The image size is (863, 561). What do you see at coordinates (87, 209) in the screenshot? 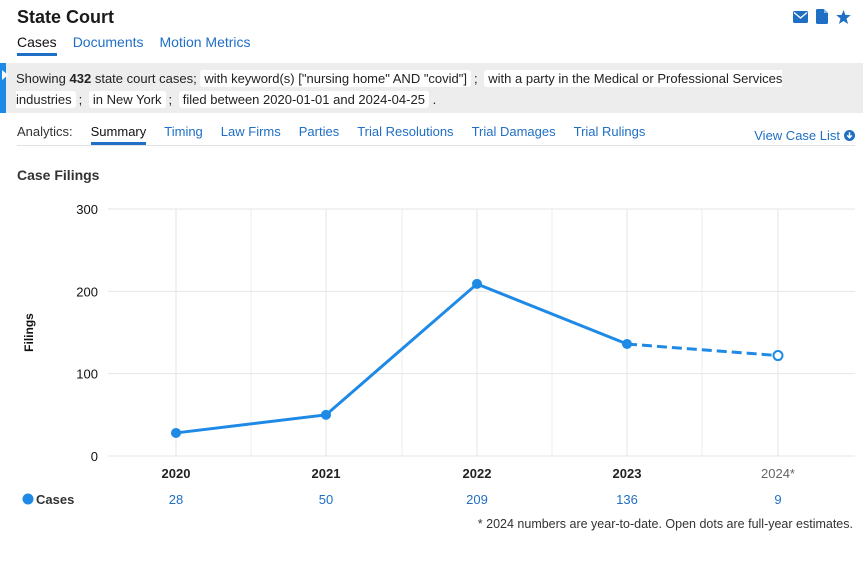
I see `y-tick-label: 300` at bounding box center [87, 209].